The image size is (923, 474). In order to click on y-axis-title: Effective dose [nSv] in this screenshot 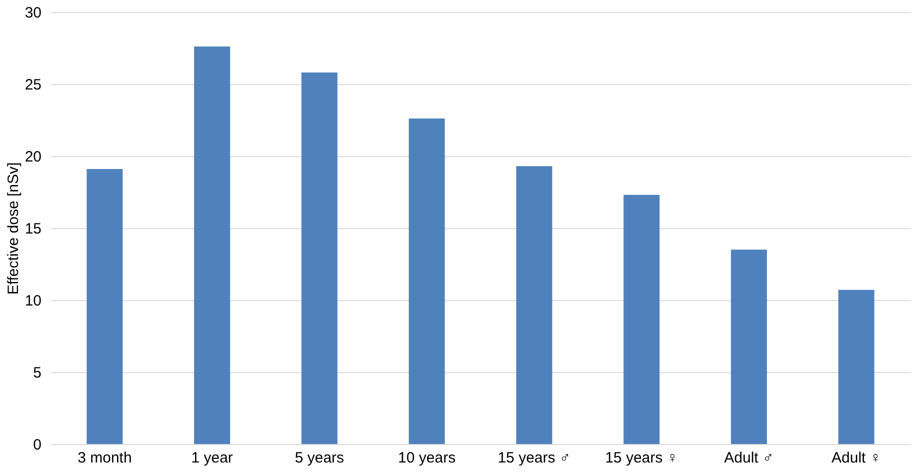, I will do `click(13, 228)`.